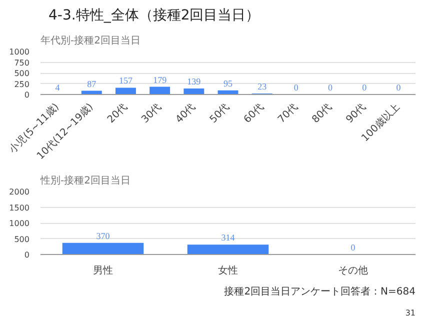 Image resolution: width=427 pixels, height=320 pixels. What do you see at coordinates (254, 114) in the screenshot?
I see `x-tick-label: 60代` at bounding box center [254, 114].